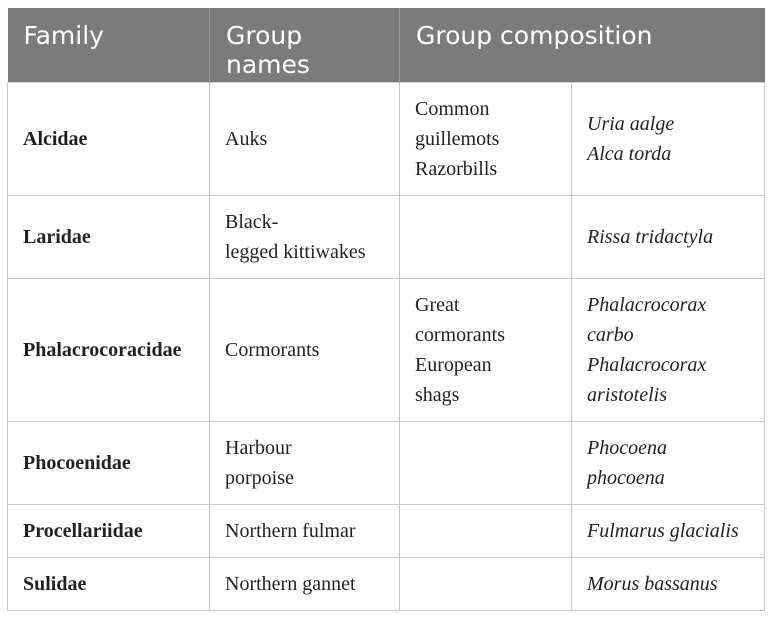 The height and width of the screenshot is (625, 772). I want to click on scientific-name-line: Phocoena, so click(627, 447).